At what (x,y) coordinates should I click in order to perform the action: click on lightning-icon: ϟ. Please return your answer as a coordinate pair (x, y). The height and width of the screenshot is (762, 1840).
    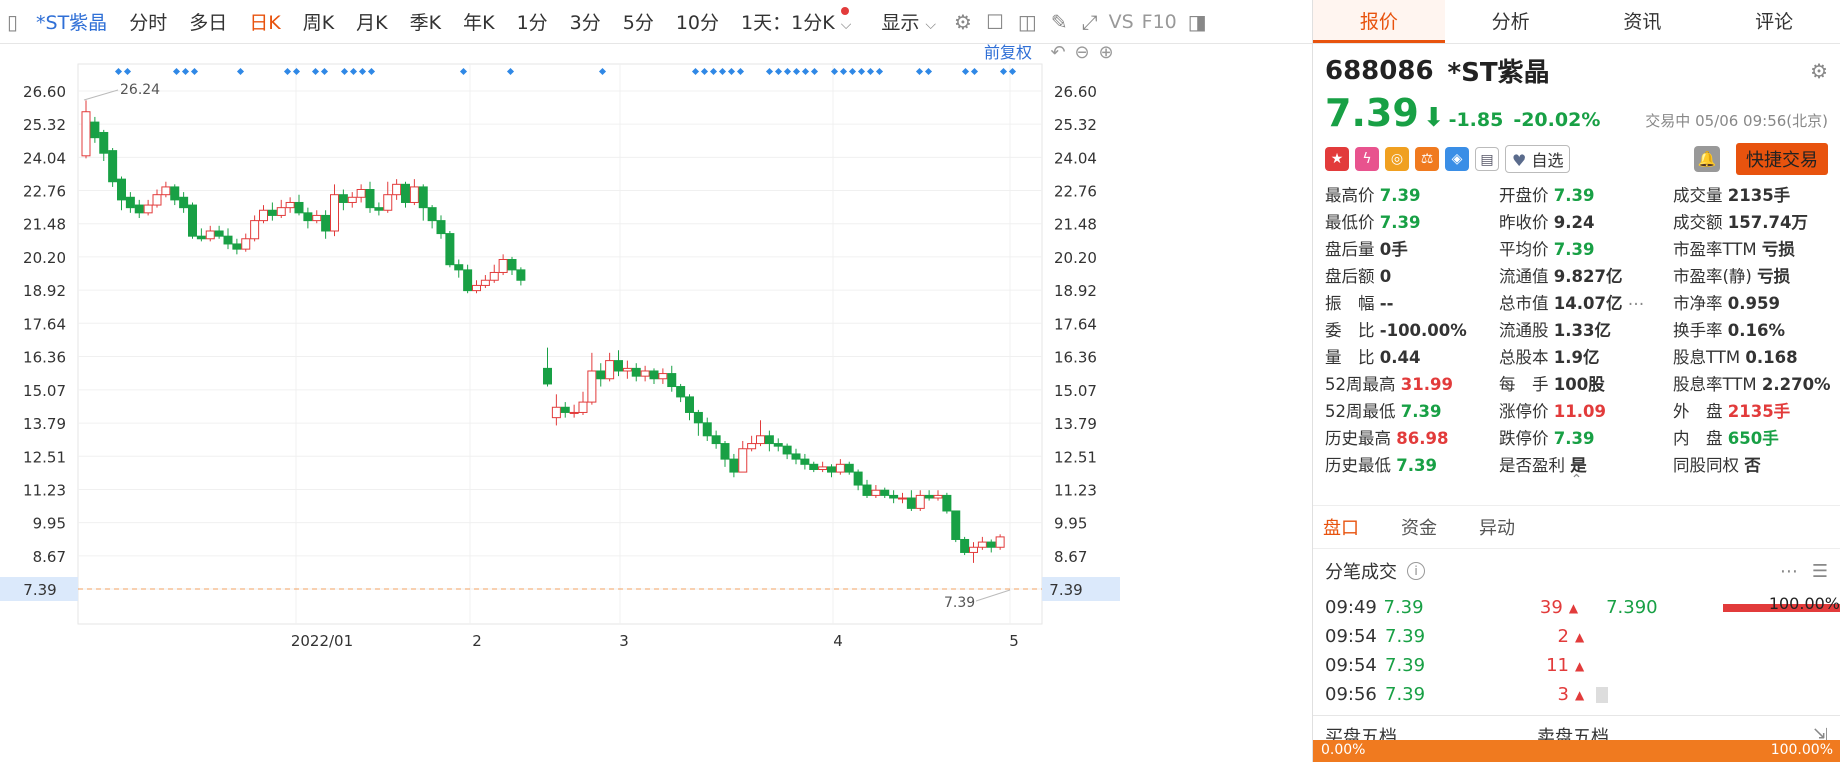
    Looking at the image, I should click on (1367, 159).